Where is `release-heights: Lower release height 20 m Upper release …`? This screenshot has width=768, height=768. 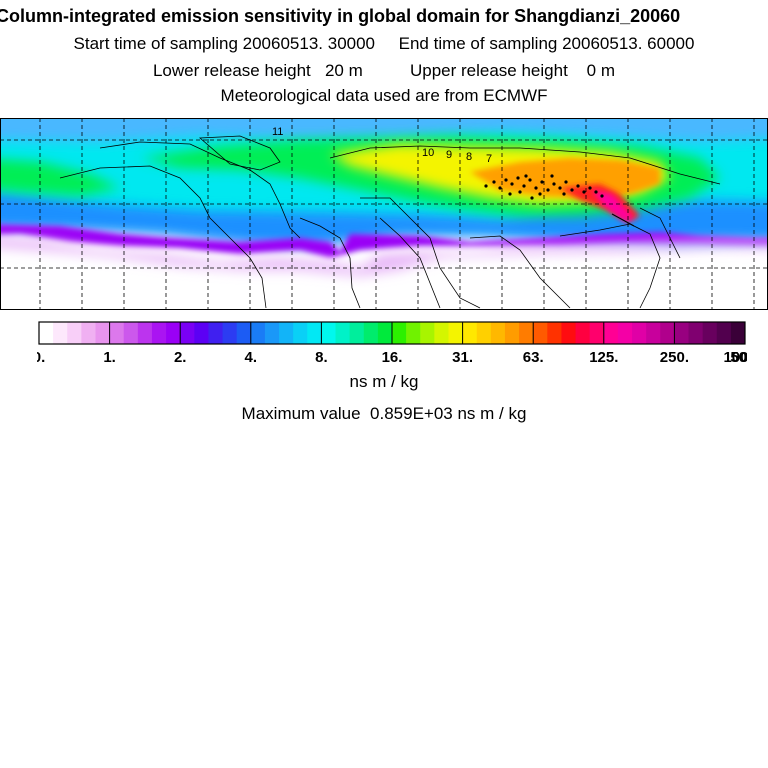
release-heights: Lower release height 20 m Upper release … is located at coordinates (384, 70).